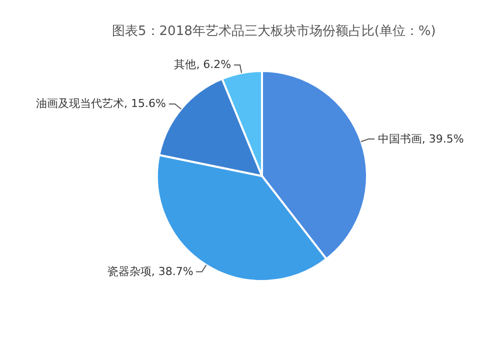 The width and height of the screenshot is (500, 362). I want to click on data-label: , 39.5%, so click(443, 139).